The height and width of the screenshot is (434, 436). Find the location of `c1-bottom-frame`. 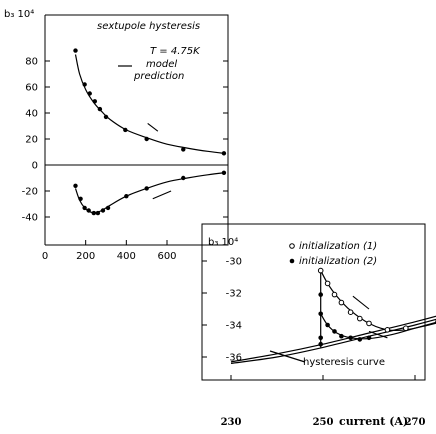

c1-bottom-frame is located at coordinates (137, 205).